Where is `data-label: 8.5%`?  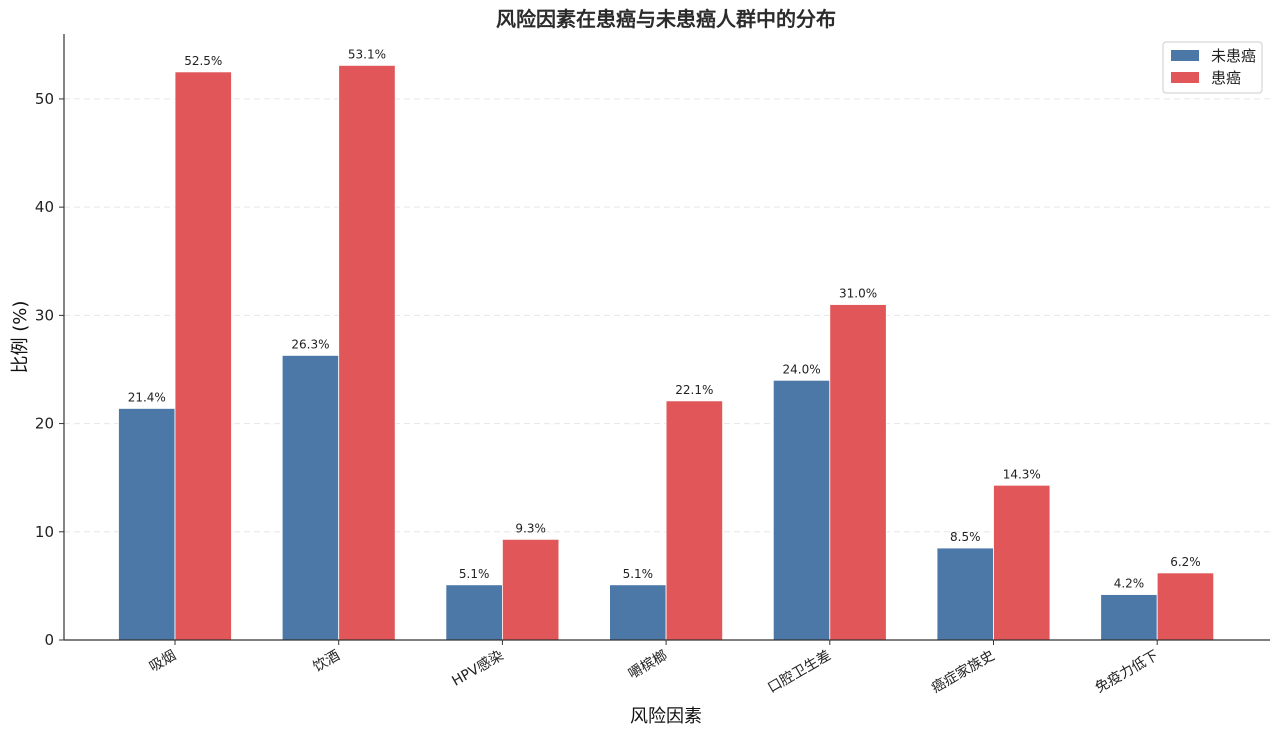
data-label: 8.5% is located at coordinates (965, 537).